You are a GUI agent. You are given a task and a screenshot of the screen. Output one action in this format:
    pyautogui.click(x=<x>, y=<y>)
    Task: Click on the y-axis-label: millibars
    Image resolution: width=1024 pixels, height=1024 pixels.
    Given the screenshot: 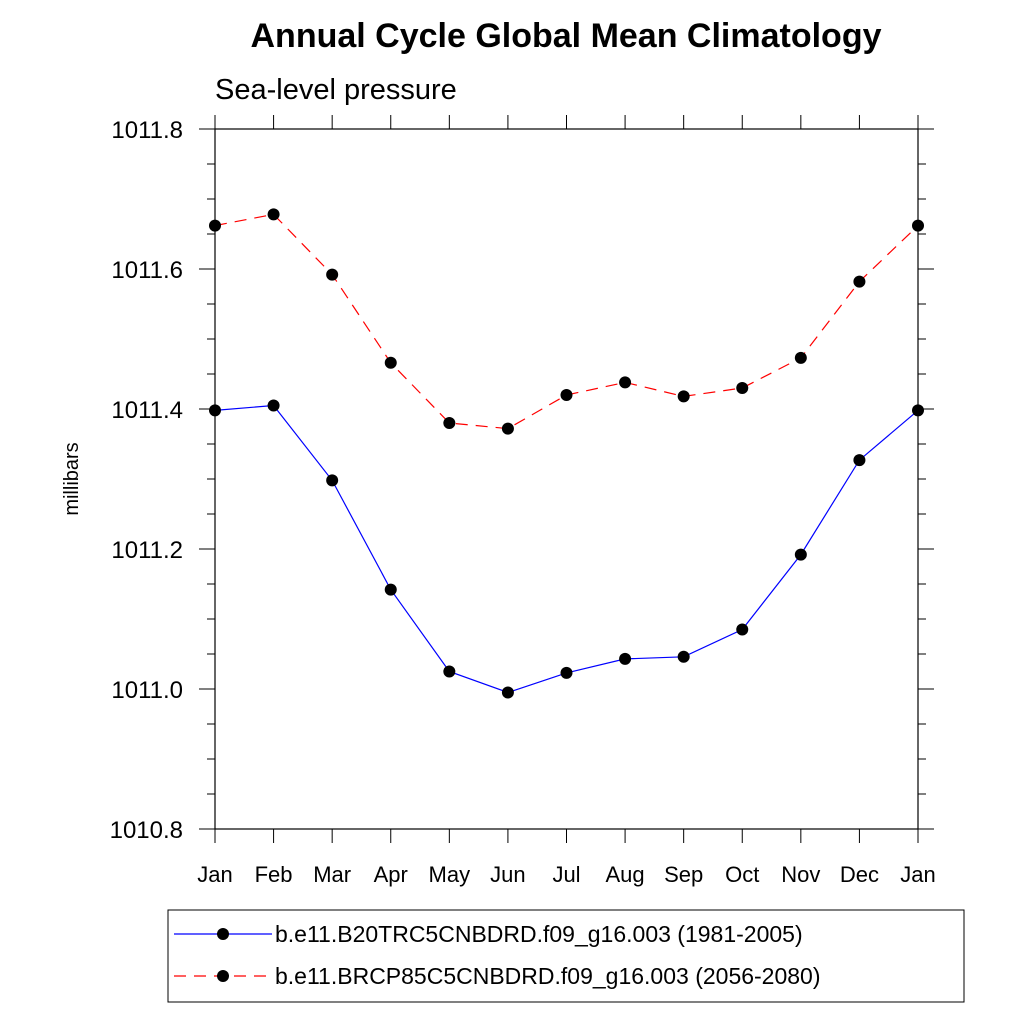 What is the action you would take?
    pyautogui.click(x=72, y=478)
    